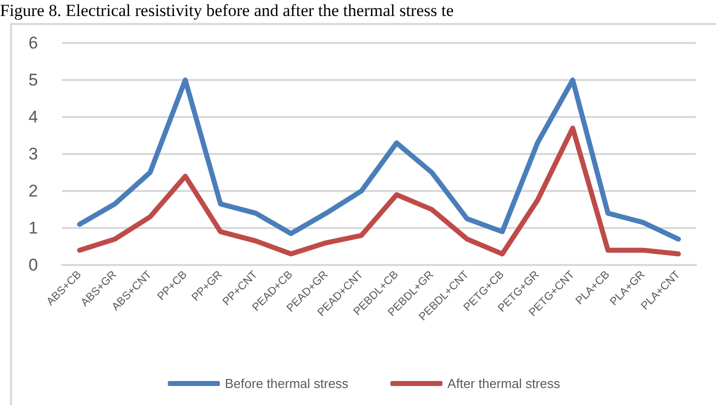  What do you see at coordinates (286, 383) in the screenshot?
I see `legend-label: Before thermal stress` at bounding box center [286, 383].